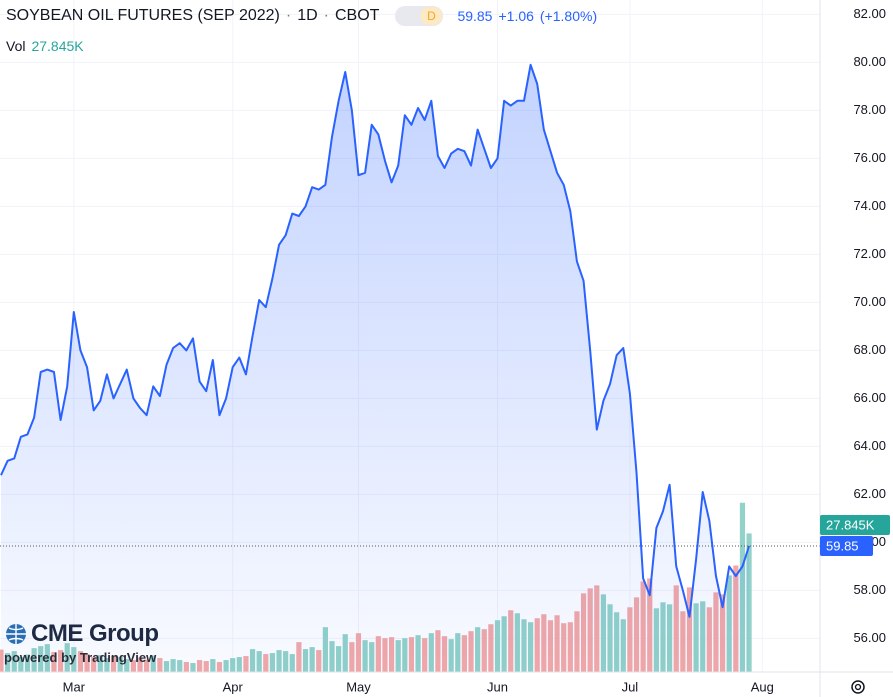 The width and height of the screenshot is (893, 697). I want to click on y-tick-label: 58.00, so click(869, 589).